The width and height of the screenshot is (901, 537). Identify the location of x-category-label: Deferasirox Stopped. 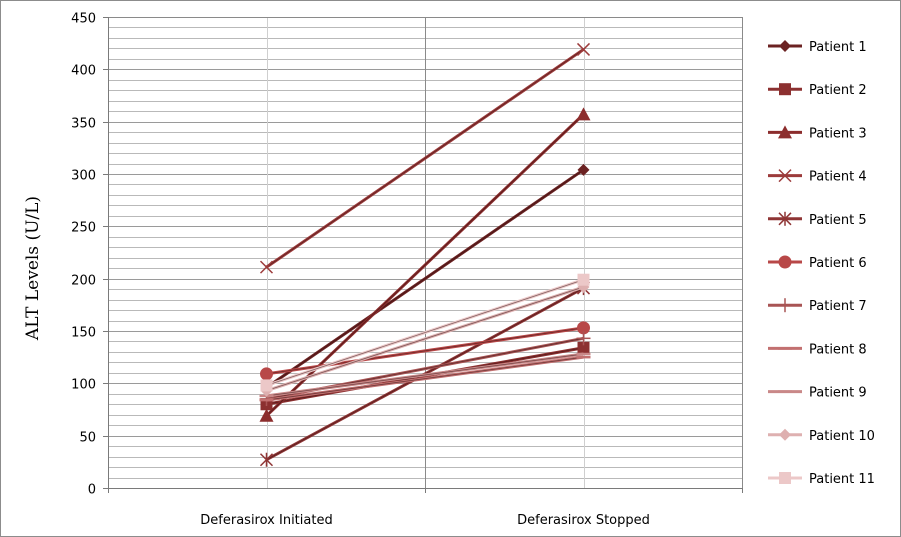
(583, 520).